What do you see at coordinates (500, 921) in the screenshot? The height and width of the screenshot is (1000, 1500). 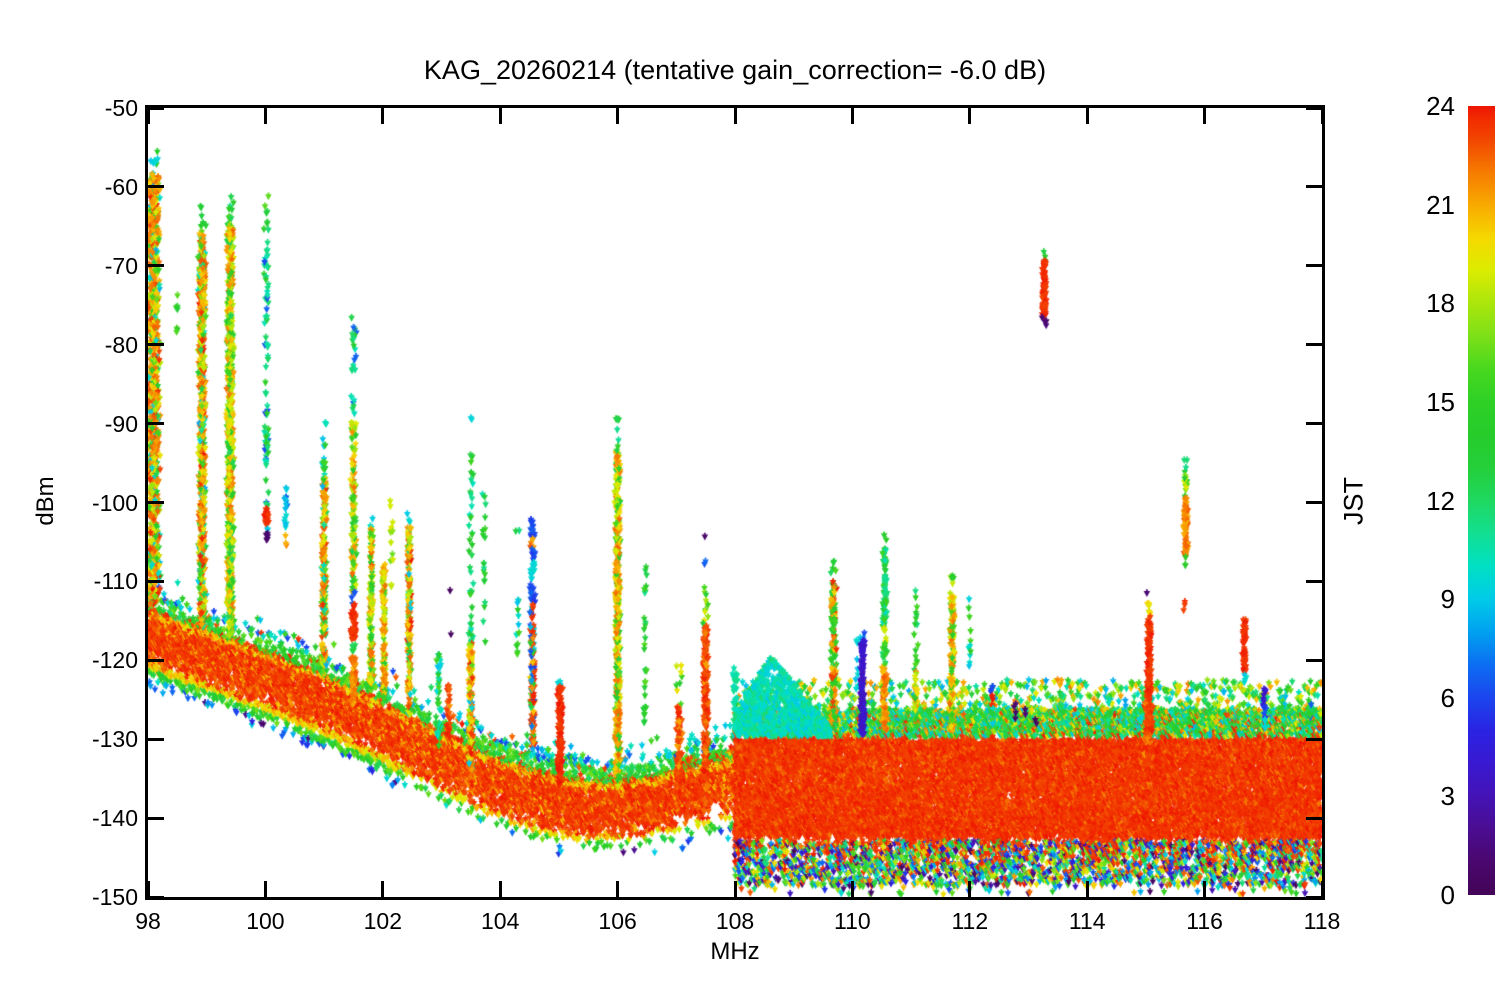 I see `x-tick-label: 104` at bounding box center [500, 921].